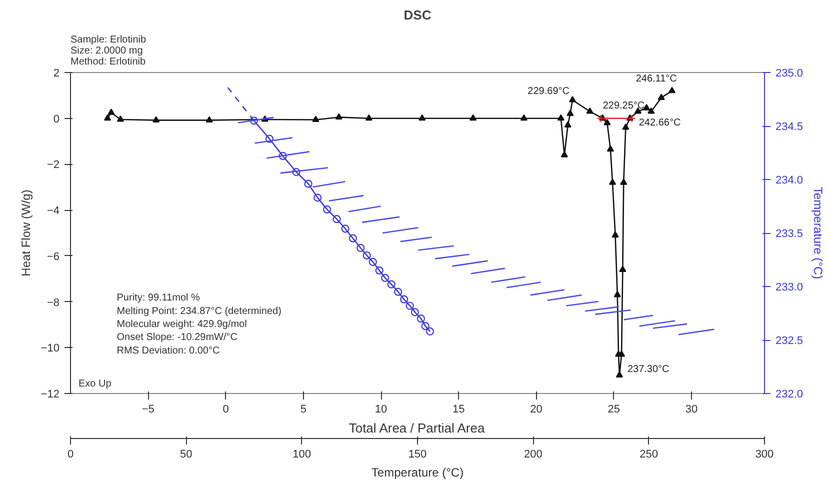  What do you see at coordinates (199, 324) in the screenshot?
I see `annotation: Purity: 99.11mol % Melting Point: 234.87°C (determined) Molecular weight: 429.9g/mol Onset Slope: -10.29mW/°C RMS Deviation: 0.00°C` at bounding box center [199, 324].